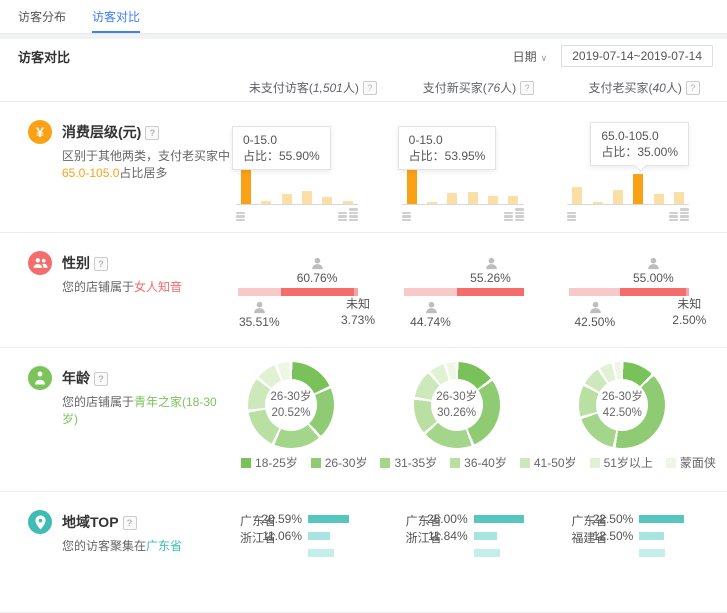 Image resolution: width=727 pixels, height=613 pixels. I want to click on age-donut-new-buyers: 26-30岁 30.26%, so click(479, 419).